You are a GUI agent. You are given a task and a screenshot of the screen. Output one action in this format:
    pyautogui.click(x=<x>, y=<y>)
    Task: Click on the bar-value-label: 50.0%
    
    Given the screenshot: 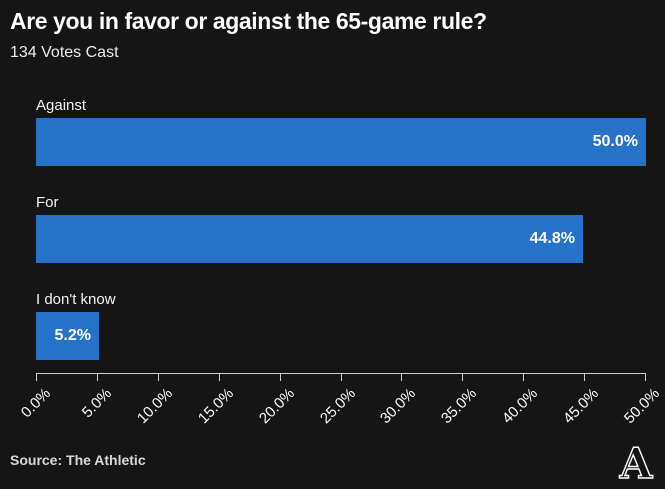 What is the action you would take?
    pyautogui.click(x=615, y=141)
    